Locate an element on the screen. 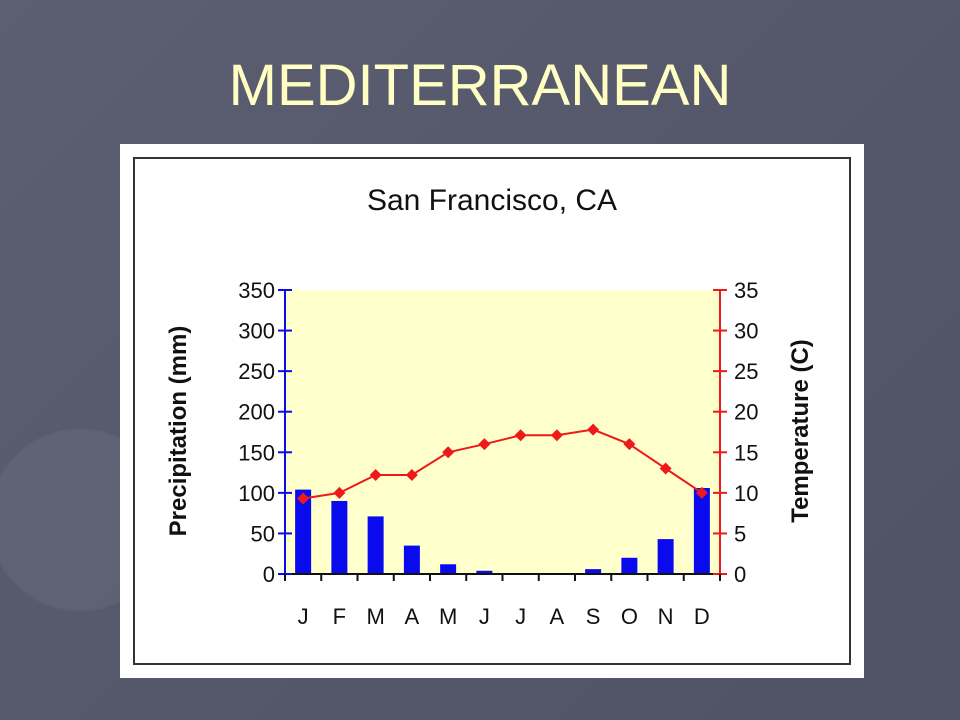  x-tick-label: N is located at coordinates (666, 616).